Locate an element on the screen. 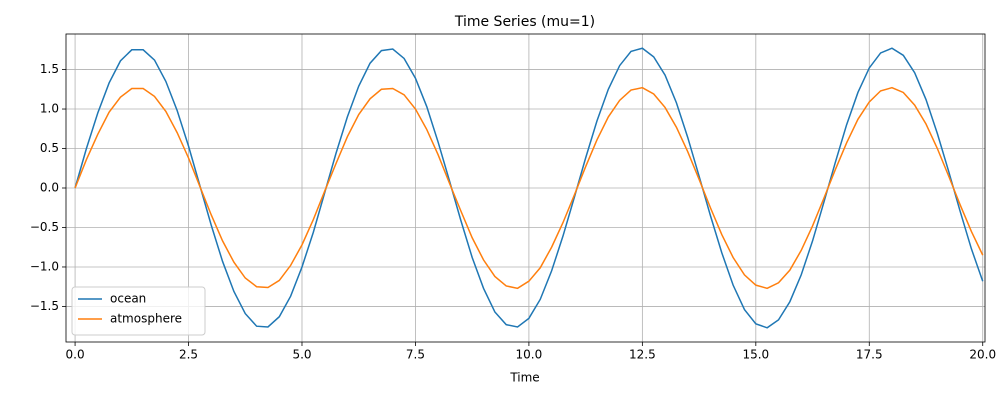 This screenshot has height=404, width=1000. legend-label: ocean is located at coordinates (128, 299).